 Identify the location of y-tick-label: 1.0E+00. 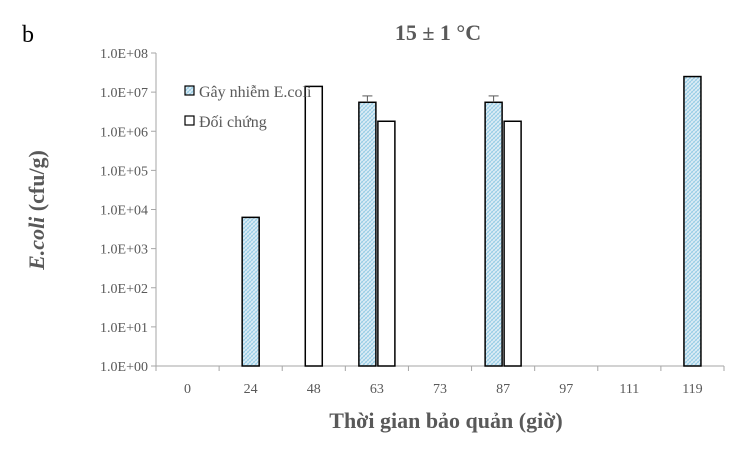
(124, 367).